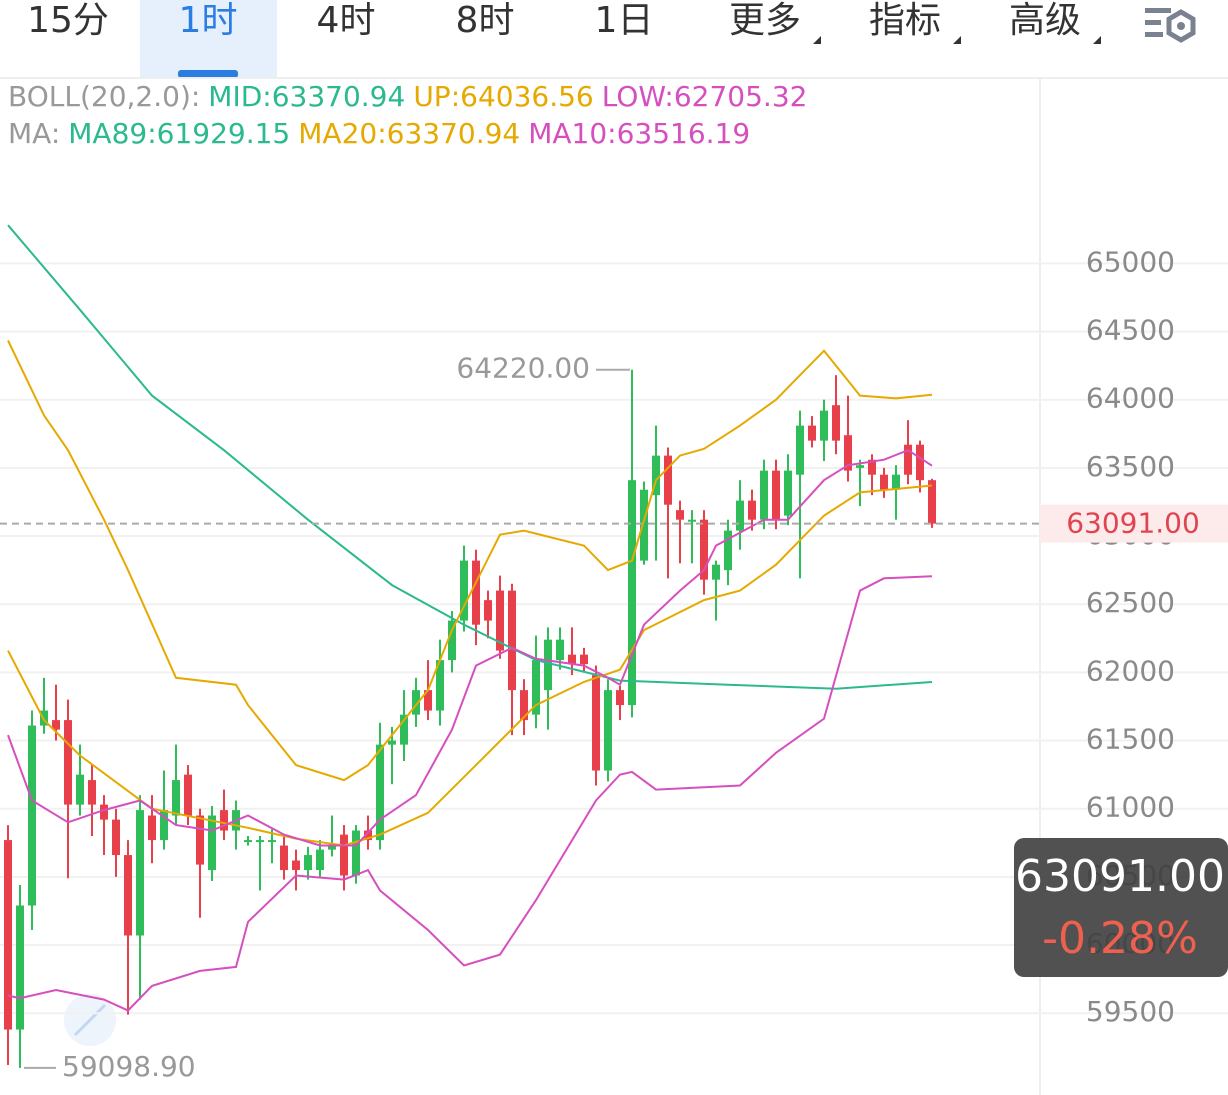 The image size is (1228, 1095). Describe the element at coordinates (1130, 670) in the screenshot. I see `y-tick-label: 62000` at that location.